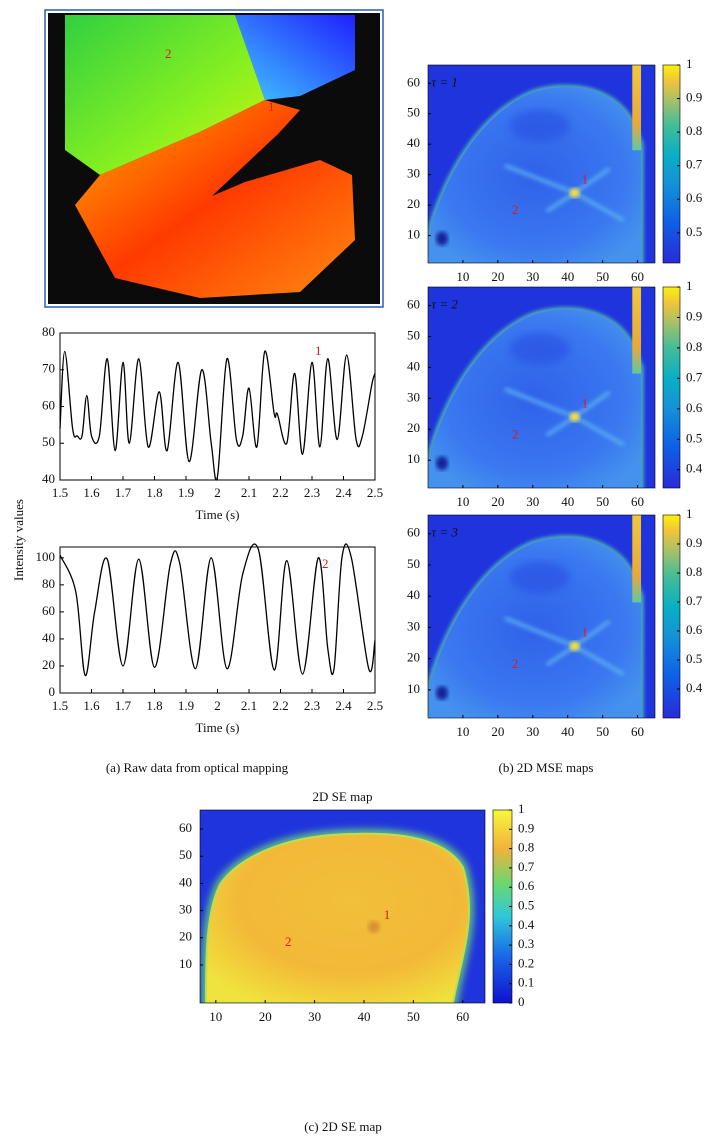 Image resolution: width=719 pixels, height=1145 pixels. Describe the element at coordinates (694, 164) in the screenshot. I see `colorbar-tick-label: 0.7` at that location.